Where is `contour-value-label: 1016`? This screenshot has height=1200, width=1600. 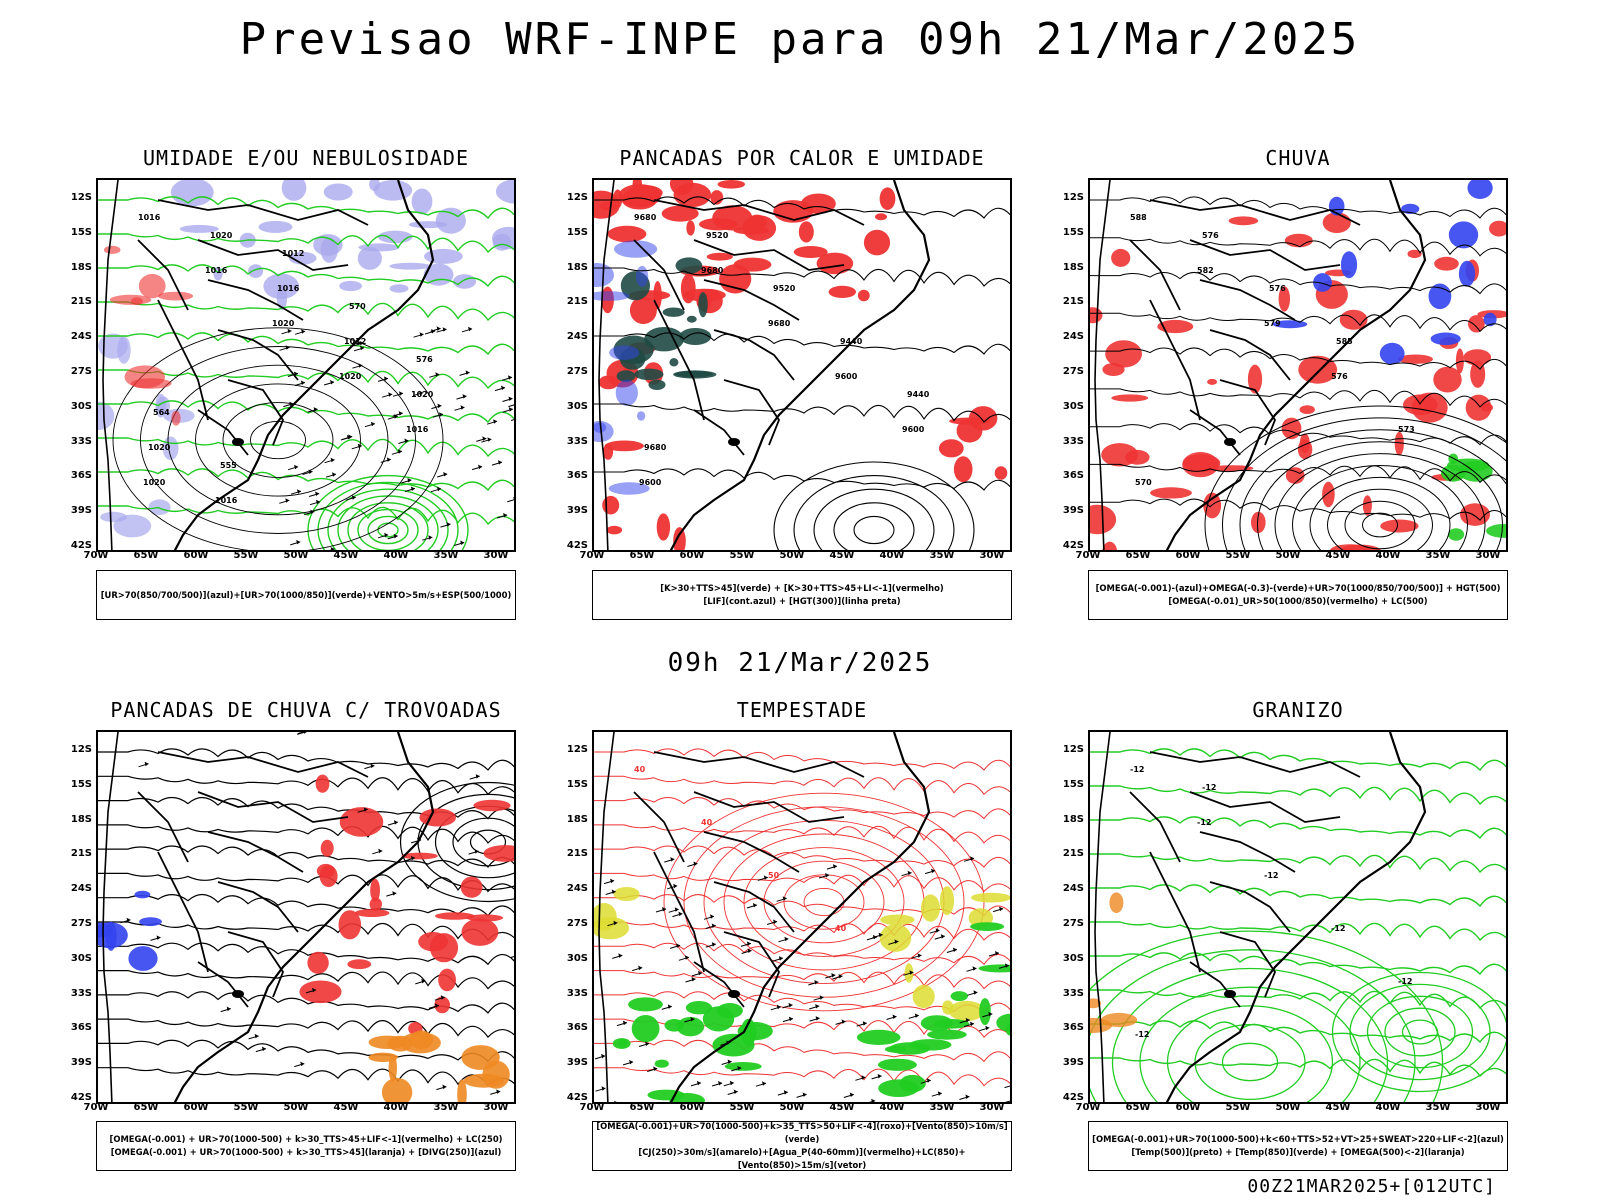 contour-value-label: 1016 is located at coordinates (226, 500).